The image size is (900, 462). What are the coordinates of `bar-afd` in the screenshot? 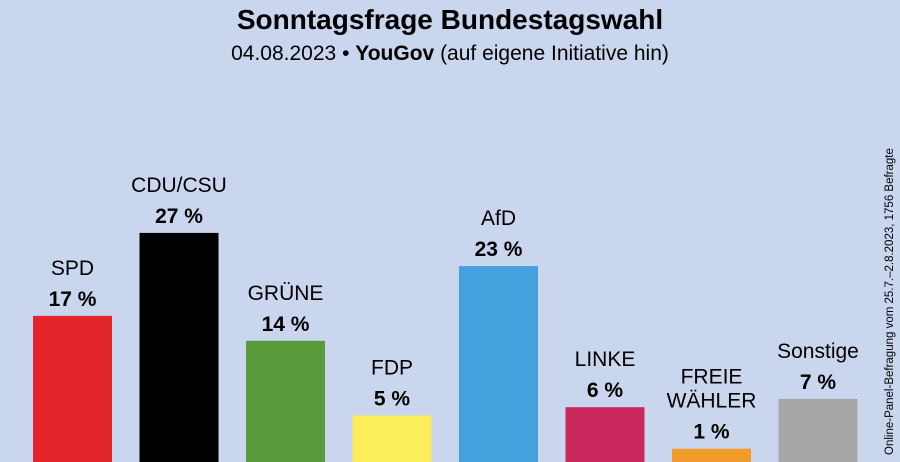 It's located at (498, 364).